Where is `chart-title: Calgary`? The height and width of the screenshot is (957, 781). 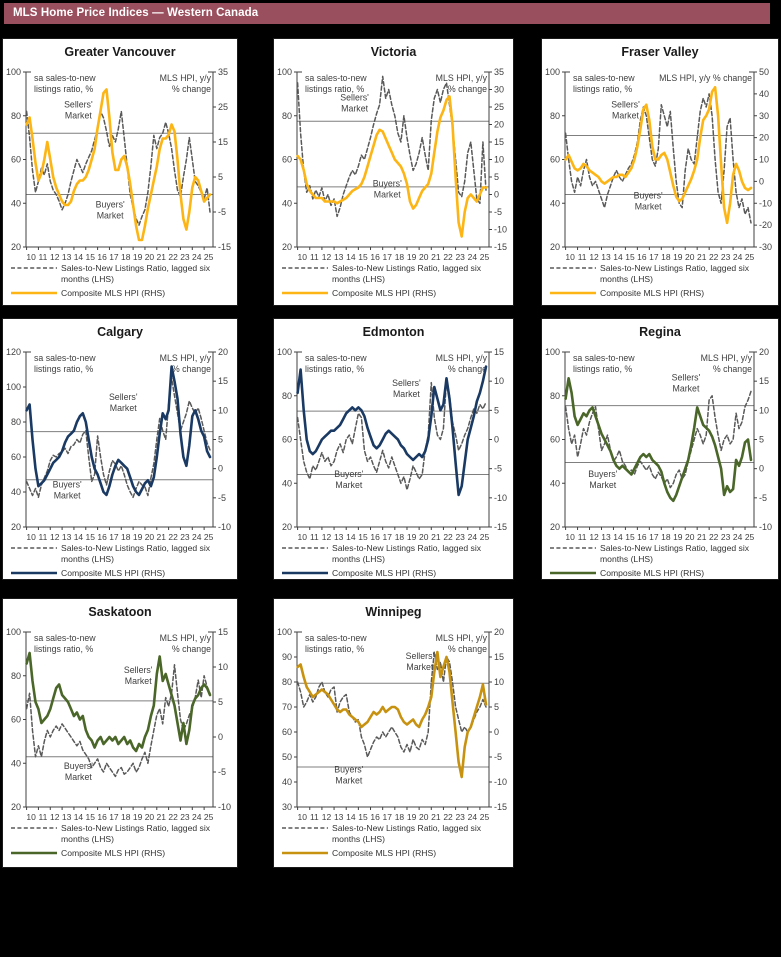
chart-title: Calgary is located at coordinates (120, 332).